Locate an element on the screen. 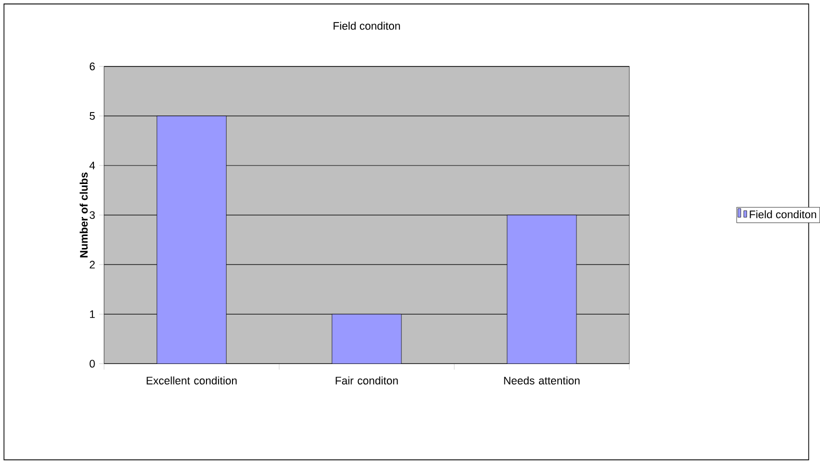 The width and height of the screenshot is (820, 464). x-tick-label: Fair conditon is located at coordinates (367, 380).